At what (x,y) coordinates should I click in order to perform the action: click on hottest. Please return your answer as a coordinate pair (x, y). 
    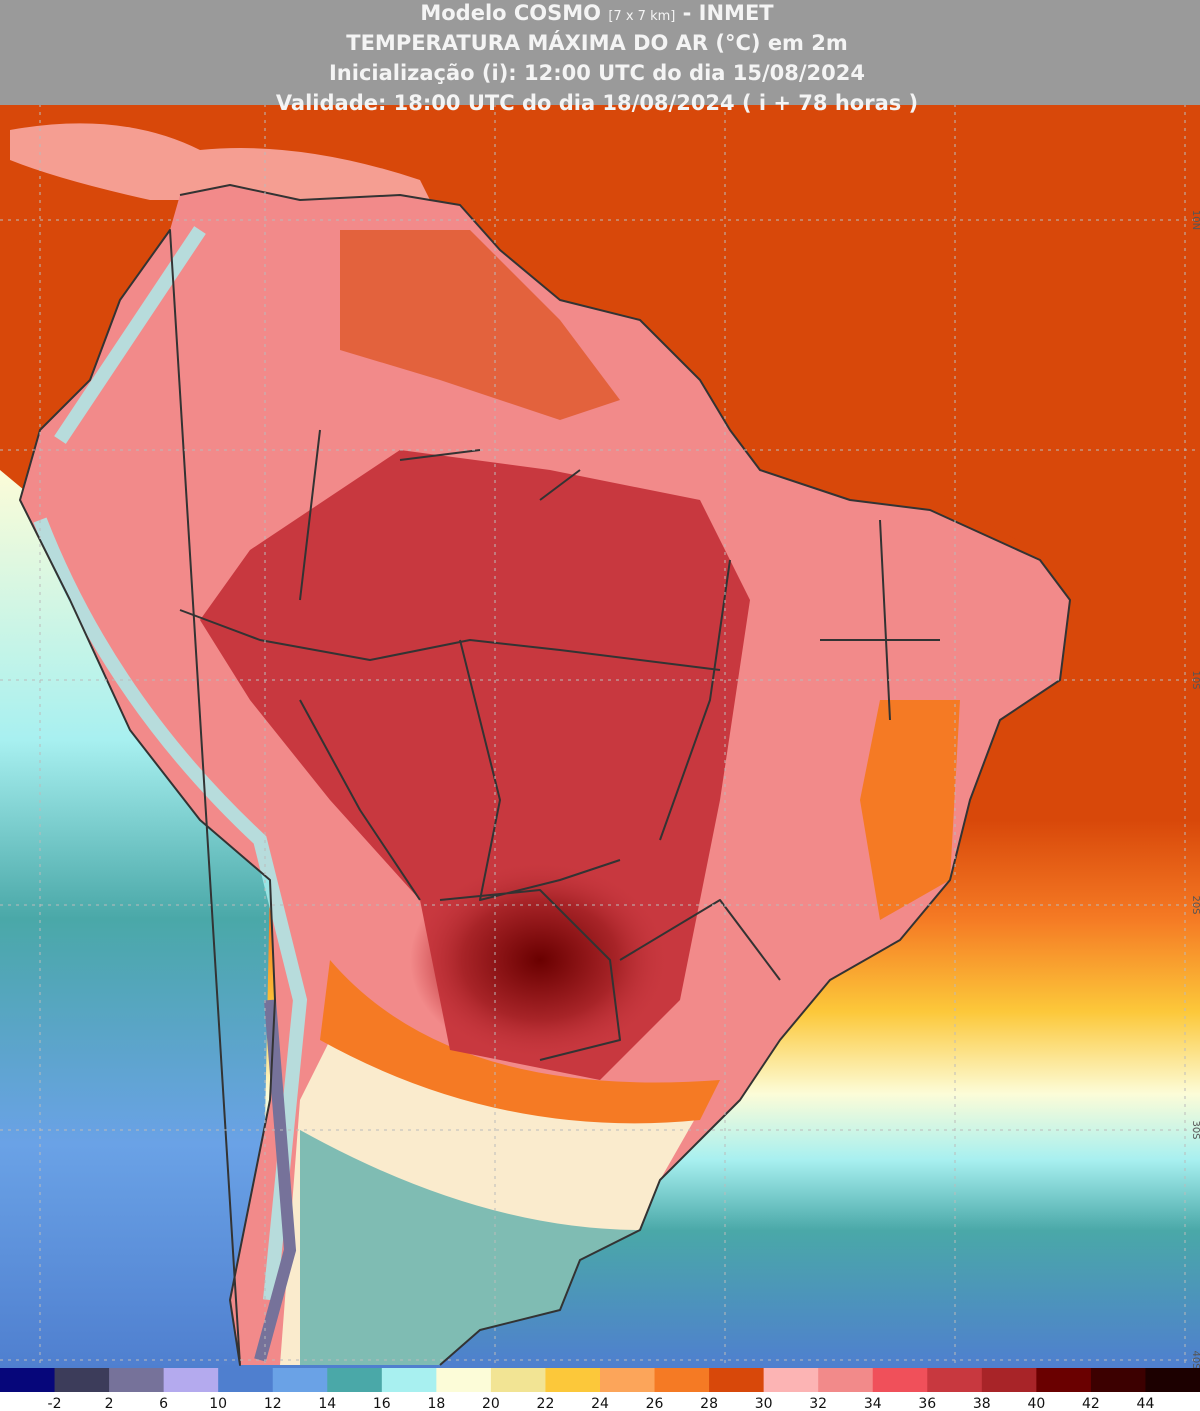
    Looking at the image, I should click on (540, 960).